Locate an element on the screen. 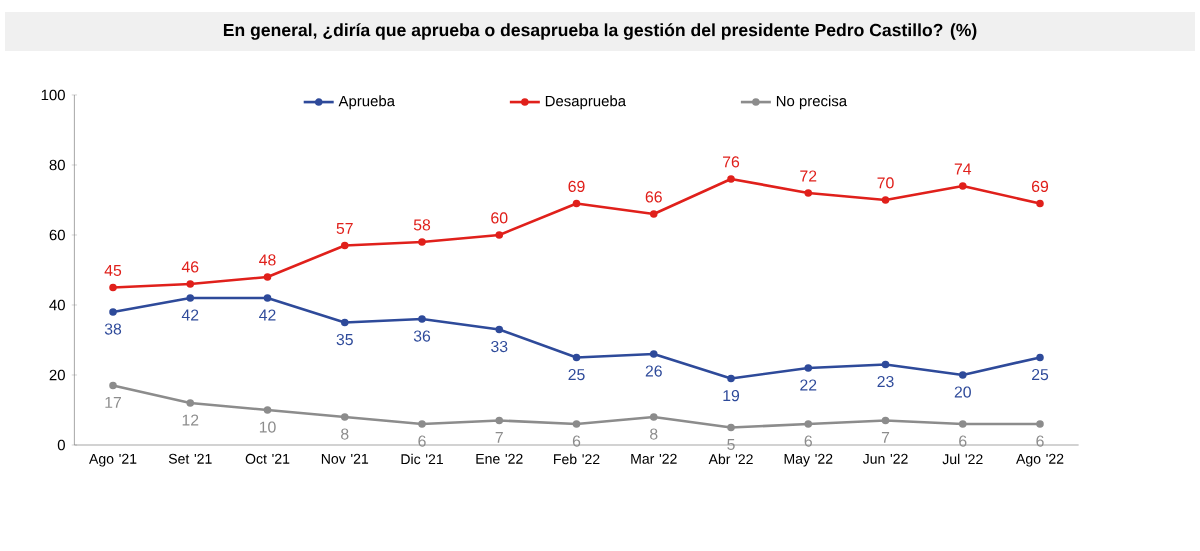  data-label: 58 is located at coordinates (422, 225).